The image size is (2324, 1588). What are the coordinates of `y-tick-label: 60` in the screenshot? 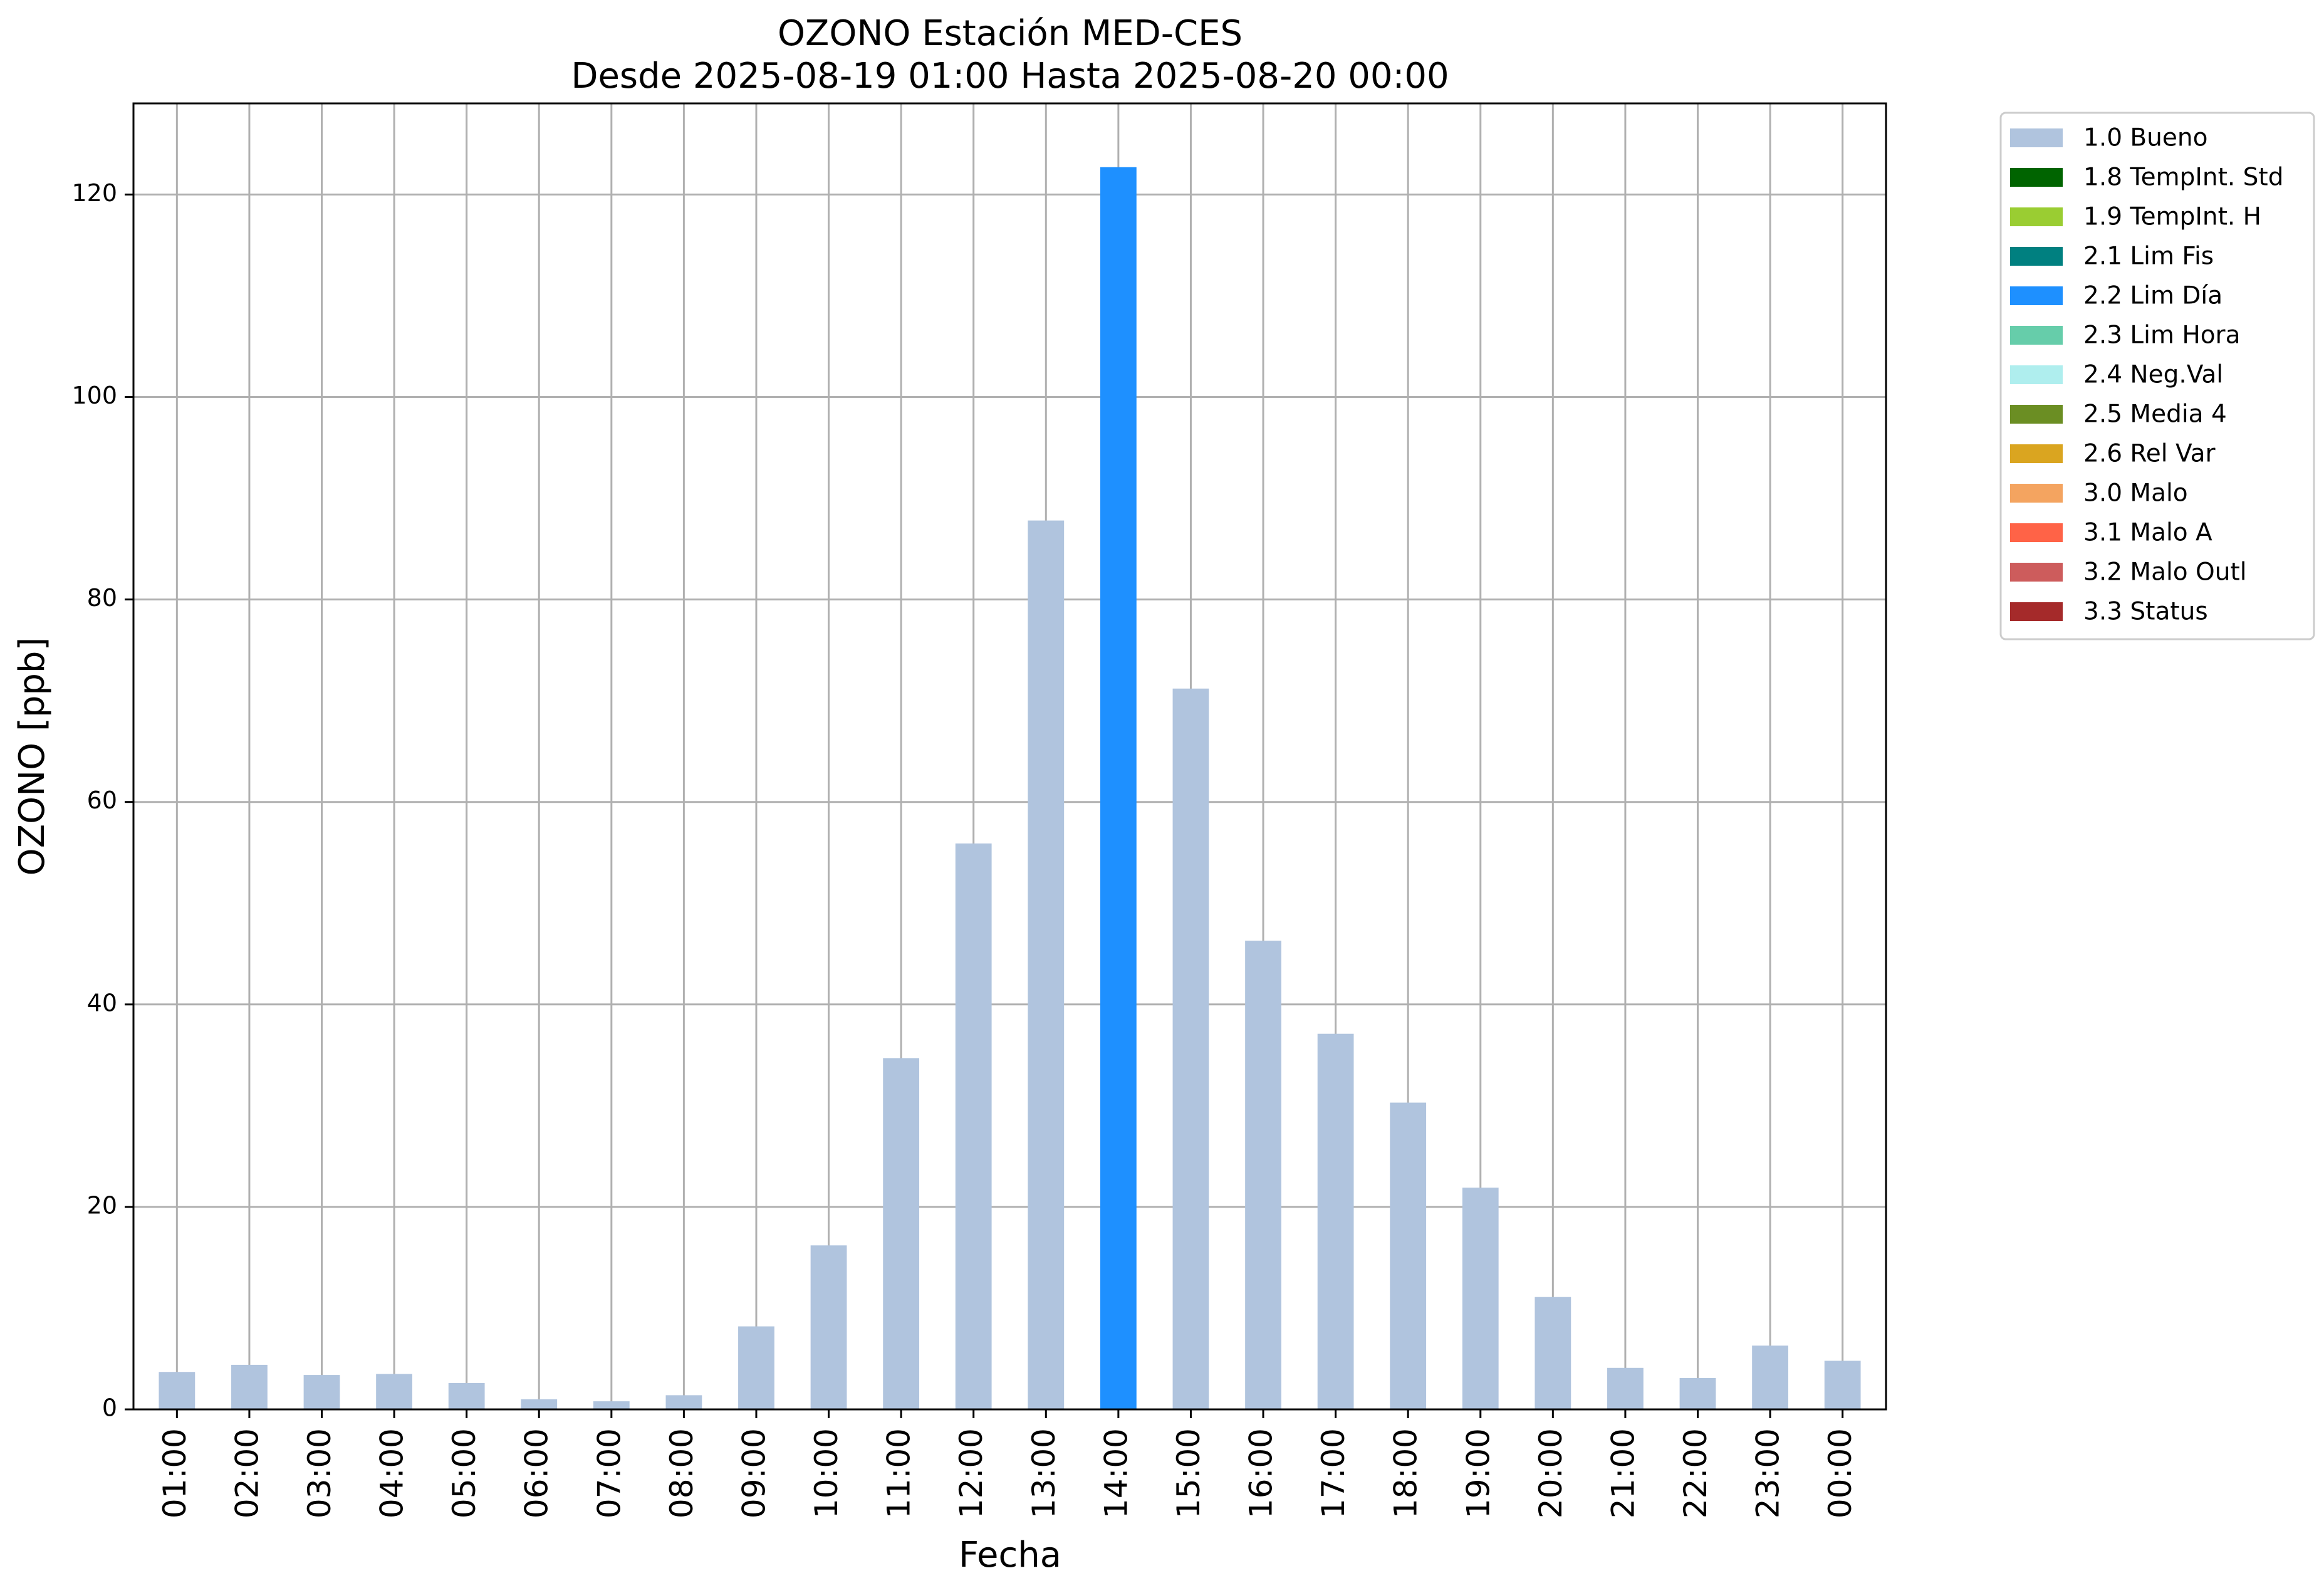 It's located at (102, 800).